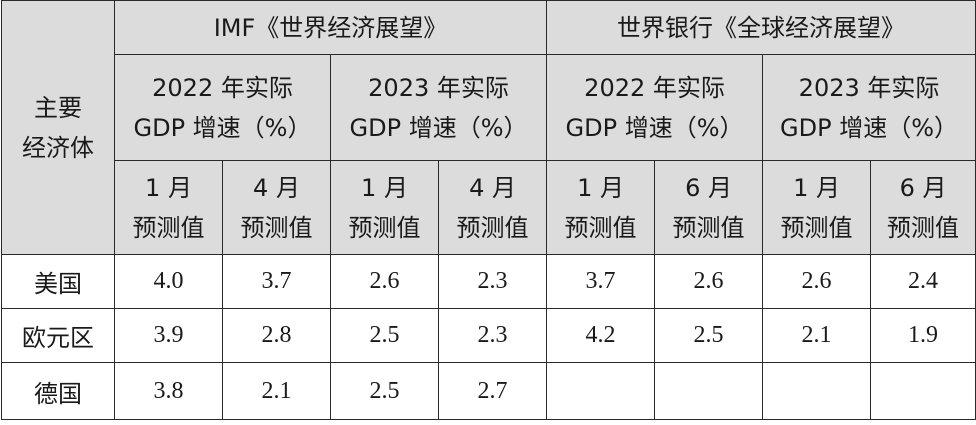 This screenshot has width=976, height=425. I want to click on year-header-imf-2022: 2022 年实际 GDP 增速（%）, so click(222, 107).